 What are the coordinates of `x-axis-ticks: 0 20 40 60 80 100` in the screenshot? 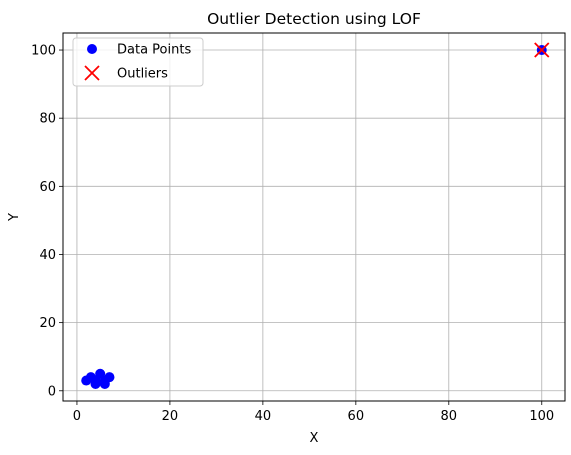 It's located at (313, 412).